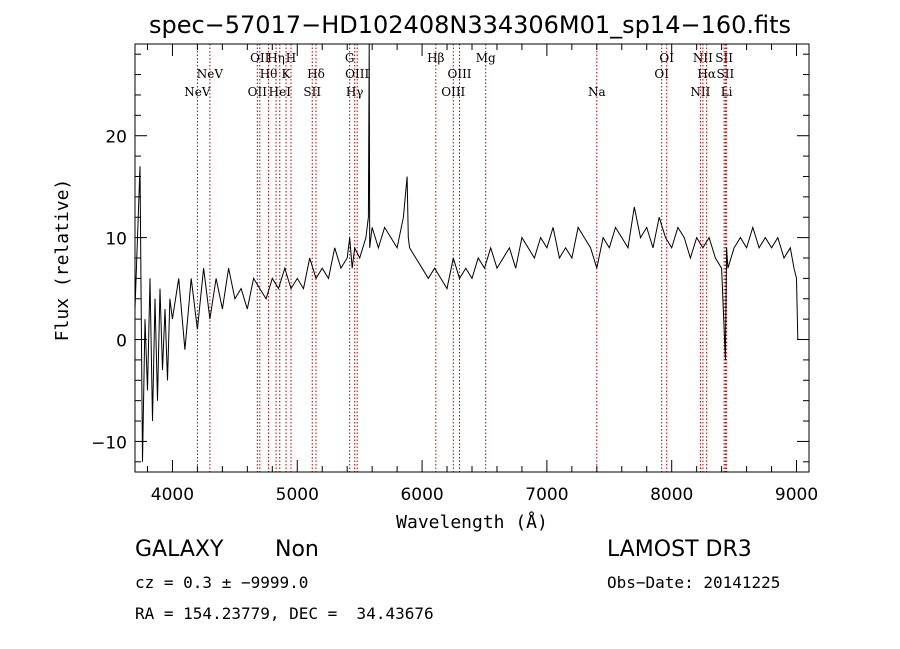 This screenshot has height=649, width=900. What do you see at coordinates (291, 58) in the screenshot?
I see `line-marker-label-8: H` at bounding box center [291, 58].